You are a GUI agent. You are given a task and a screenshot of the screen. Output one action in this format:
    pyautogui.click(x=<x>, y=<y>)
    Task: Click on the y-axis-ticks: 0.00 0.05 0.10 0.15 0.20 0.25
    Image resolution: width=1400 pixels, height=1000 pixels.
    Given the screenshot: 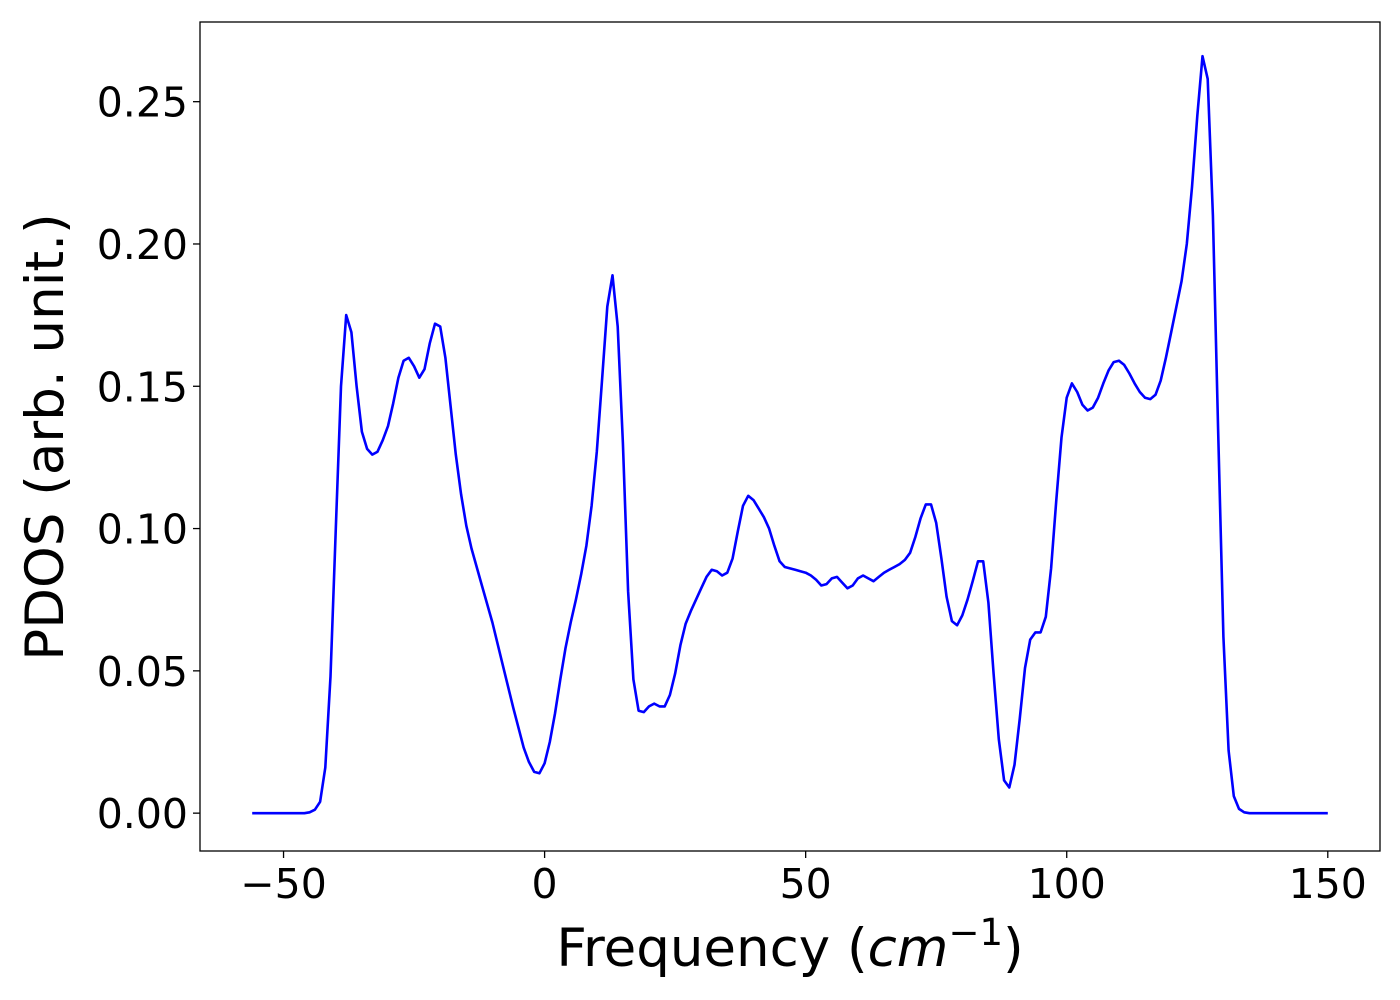 What is the action you would take?
    pyautogui.click(x=148, y=458)
    